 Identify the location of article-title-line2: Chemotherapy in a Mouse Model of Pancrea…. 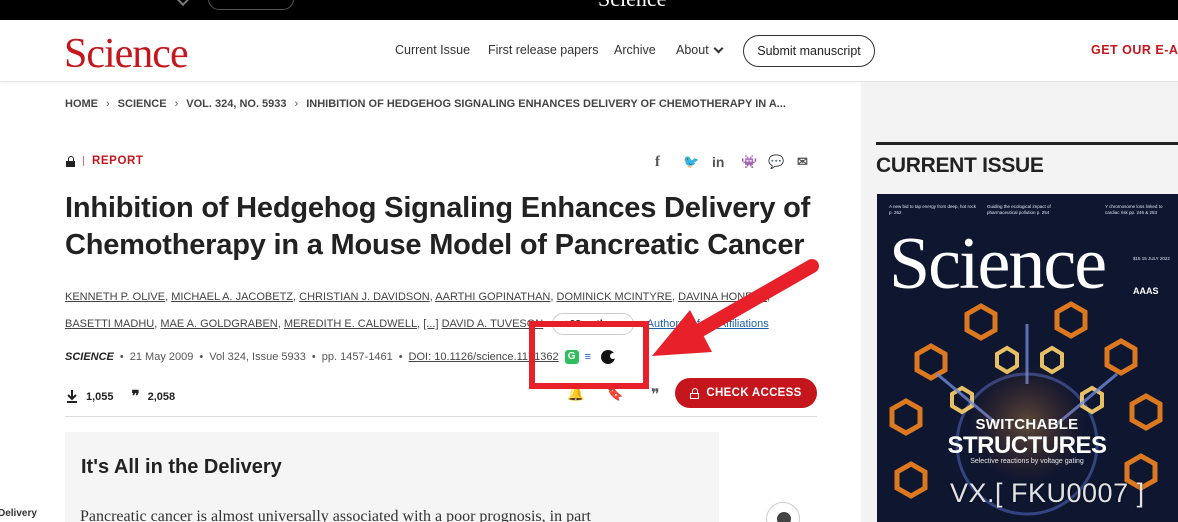
(435, 245).